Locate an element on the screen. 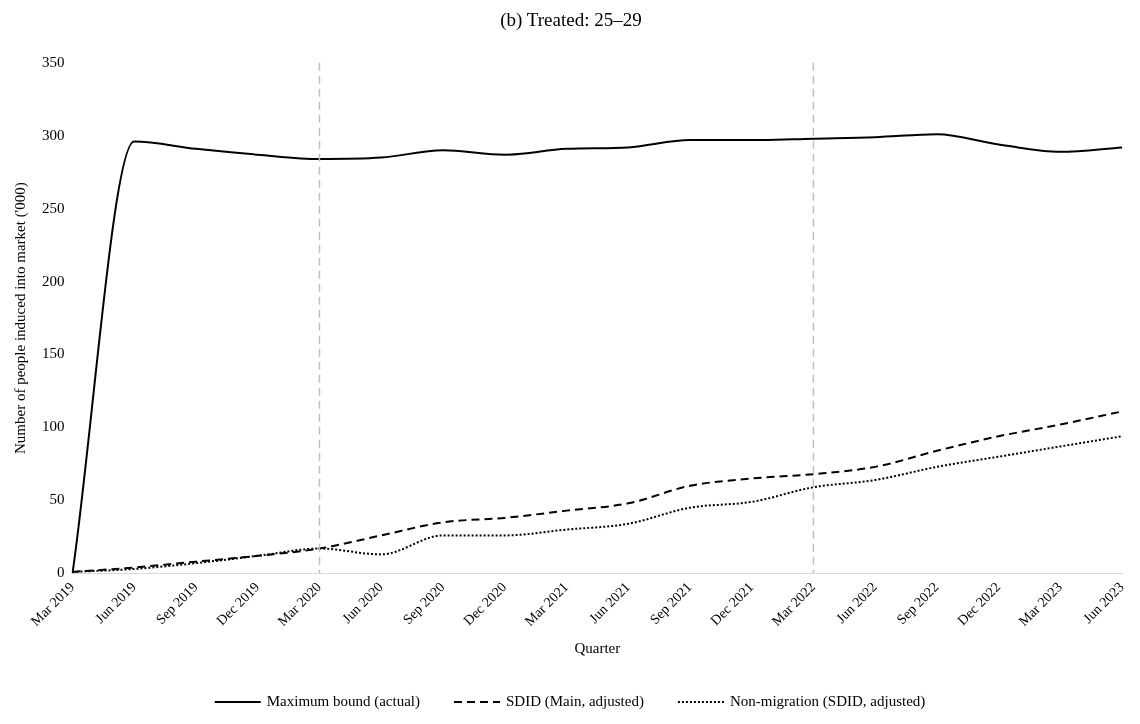 The width and height of the screenshot is (1140, 724). y-tick-label: 200 is located at coordinates (53, 280).